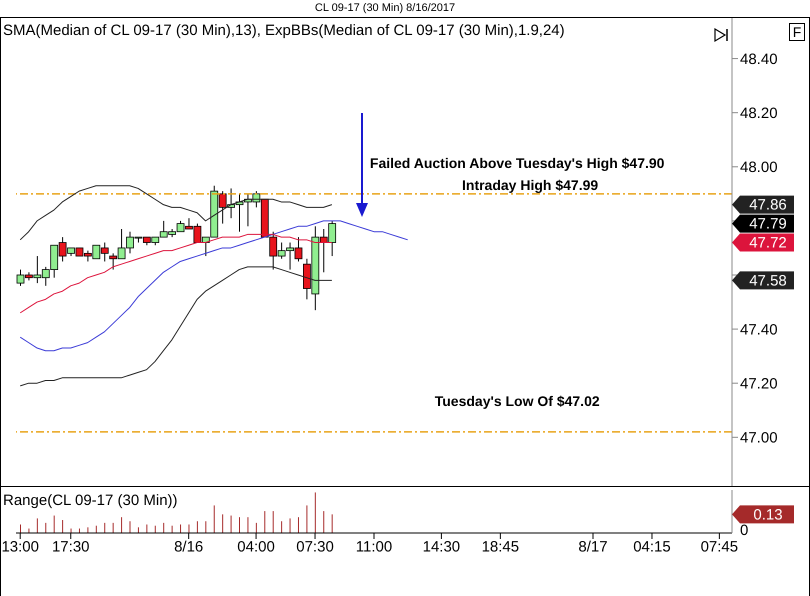 The width and height of the screenshot is (810, 596). Describe the element at coordinates (441, 547) in the screenshot. I see `x-tick-label: 14:30` at that location.